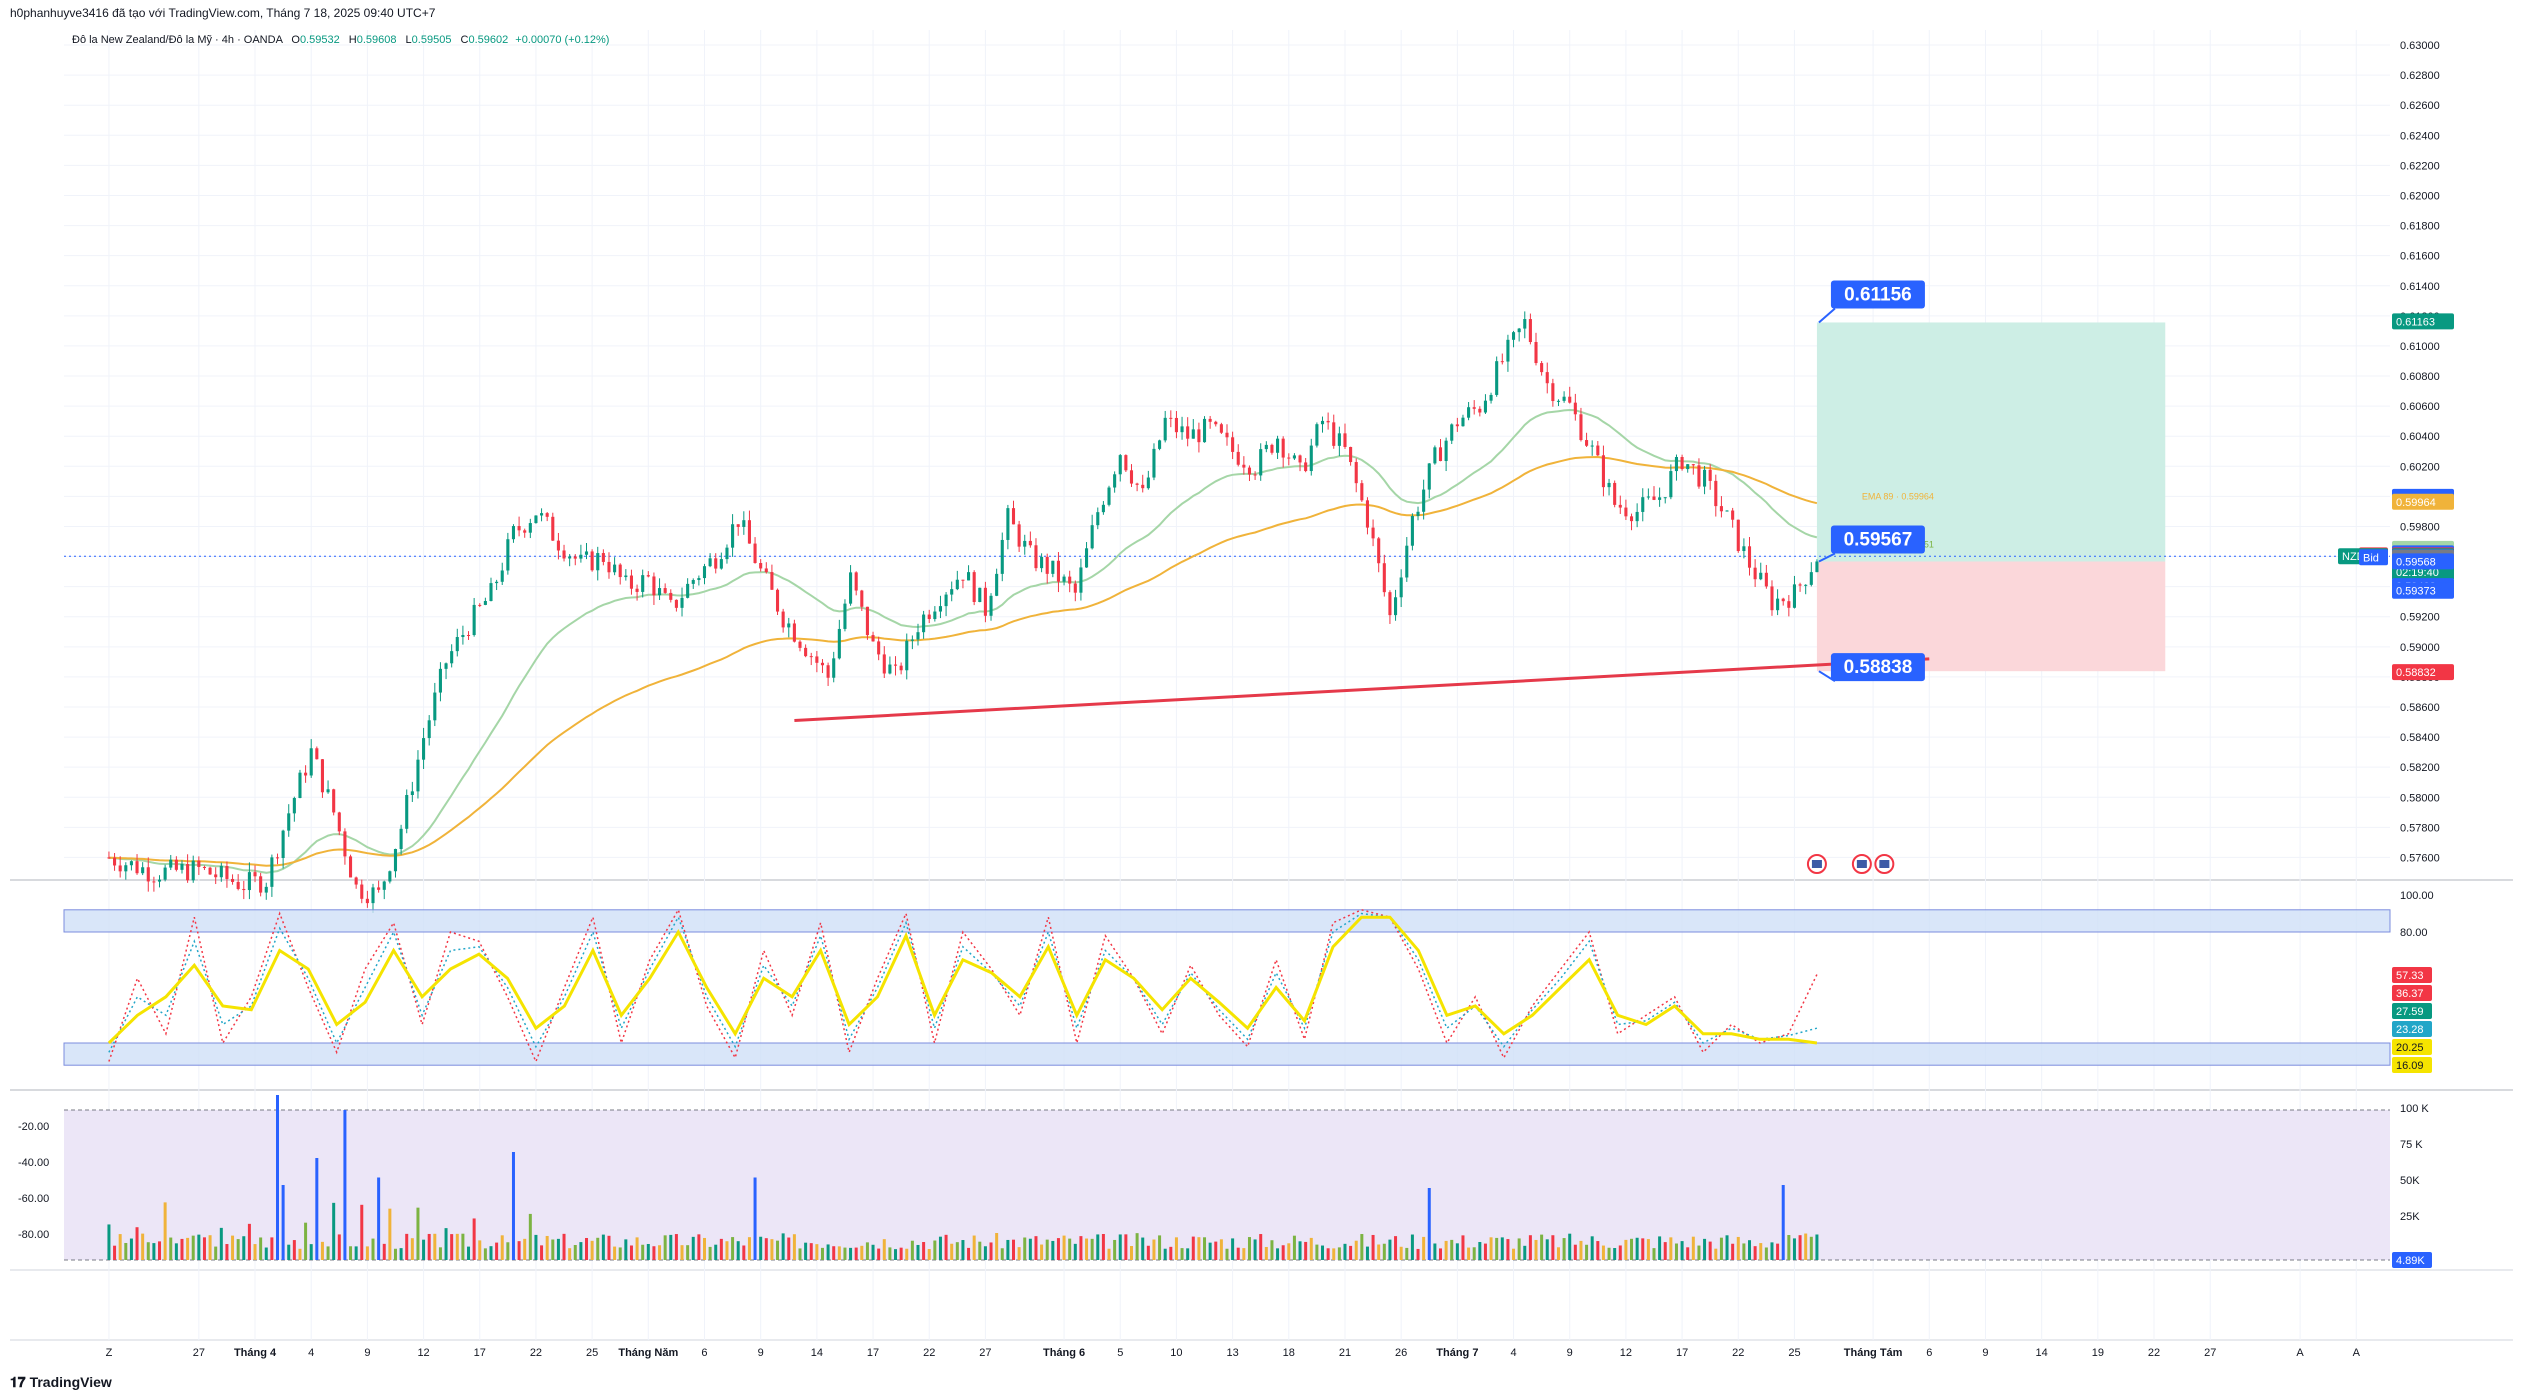 This screenshot has width=2523, height=1399. What do you see at coordinates (2420, 798) in the screenshot?
I see `price-tick-label: 0.58000` at bounding box center [2420, 798].